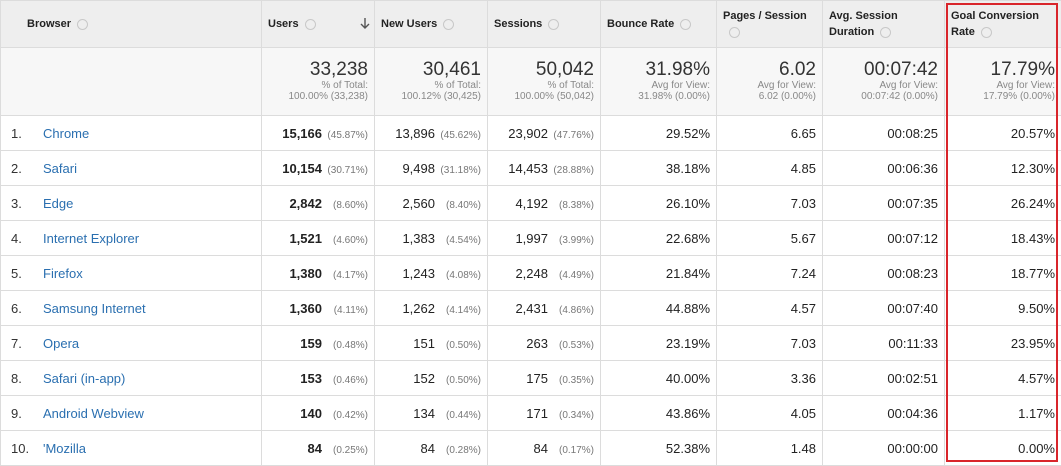 Image resolution: width=1061 pixels, height=466 pixels. What do you see at coordinates (803, 448) in the screenshot?
I see `metric-value: 1.48` at bounding box center [803, 448].